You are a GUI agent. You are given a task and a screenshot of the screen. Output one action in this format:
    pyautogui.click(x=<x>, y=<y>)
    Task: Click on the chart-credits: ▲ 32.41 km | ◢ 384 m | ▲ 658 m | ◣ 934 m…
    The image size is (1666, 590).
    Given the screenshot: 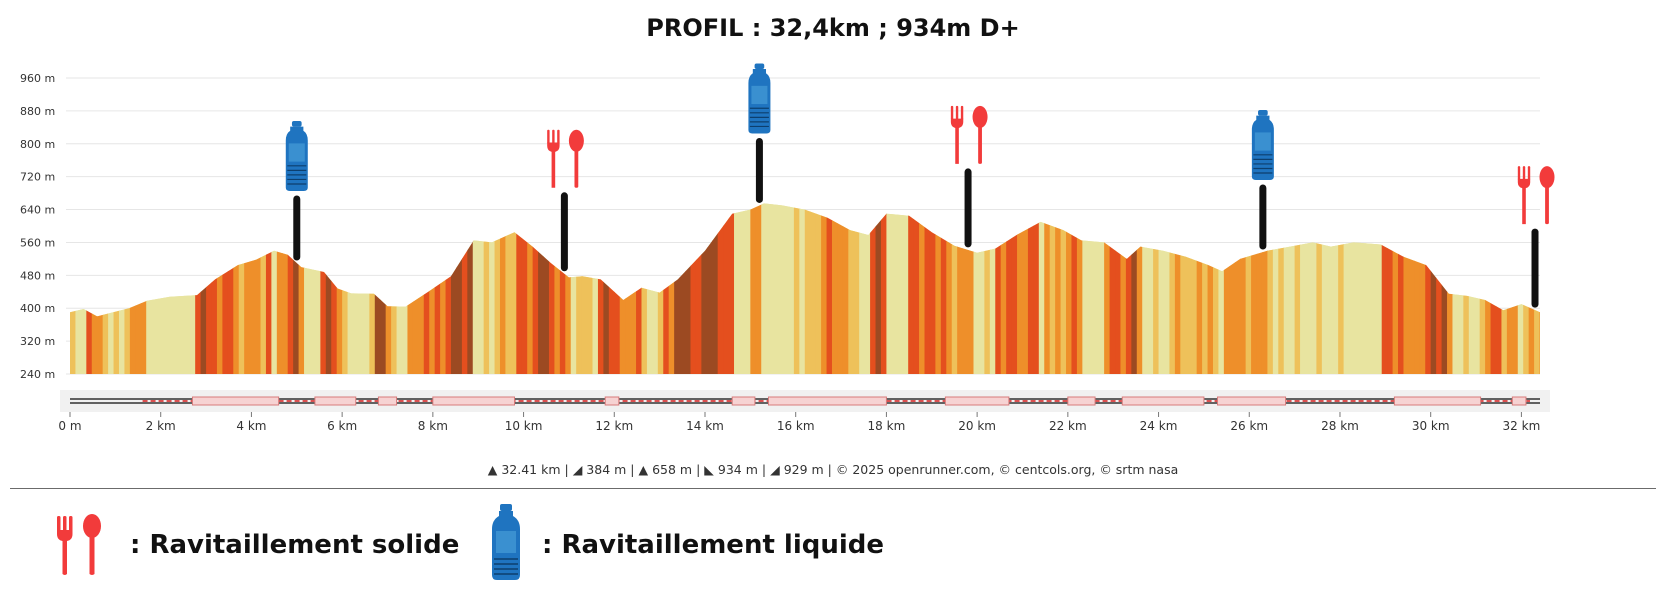 What is the action you would take?
    pyautogui.click(x=833, y=469)
    